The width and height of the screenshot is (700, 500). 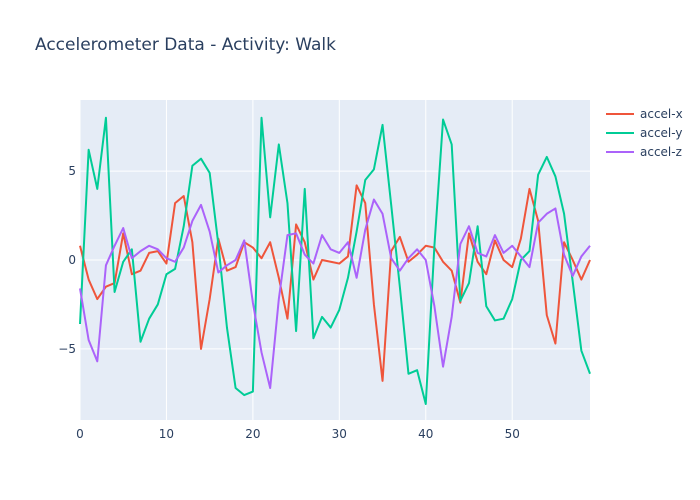 I want to click on x-tick-label: 10, so click(x=166, y=434).